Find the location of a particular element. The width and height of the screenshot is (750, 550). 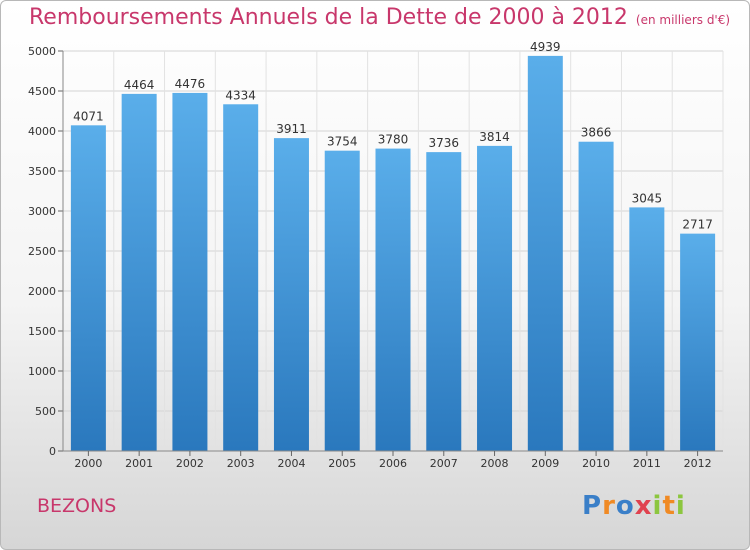

x-tick-label: 2002 is located at coordinates (190, 463).